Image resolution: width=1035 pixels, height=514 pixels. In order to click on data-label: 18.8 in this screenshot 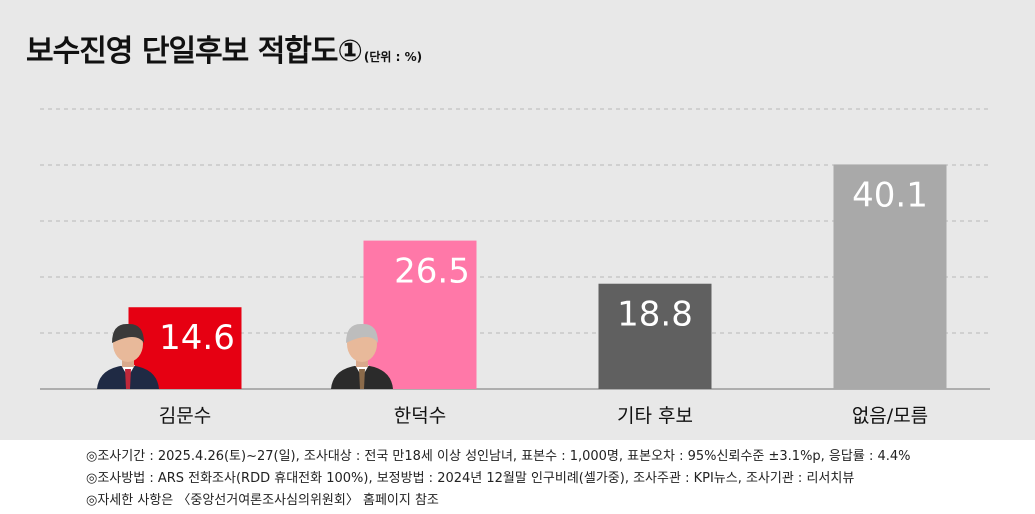, I will do `click(655, 315)`.